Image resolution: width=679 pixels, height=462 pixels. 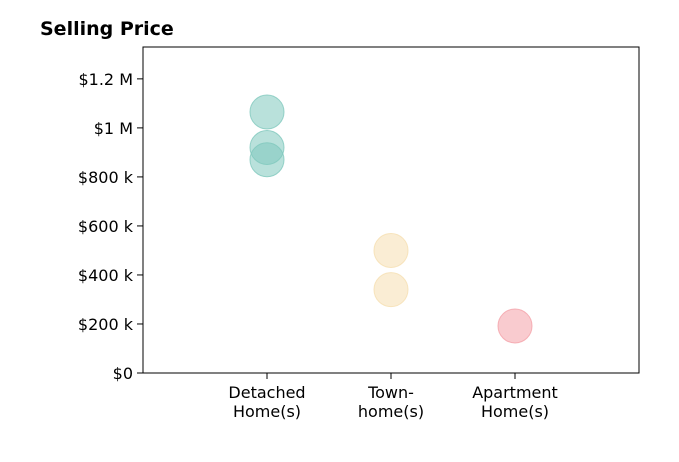 What do you see at coordinates (515, 392) in the screenshot?
I see `x-tick-label-line: Apartment` at bounding box center [515, 392].